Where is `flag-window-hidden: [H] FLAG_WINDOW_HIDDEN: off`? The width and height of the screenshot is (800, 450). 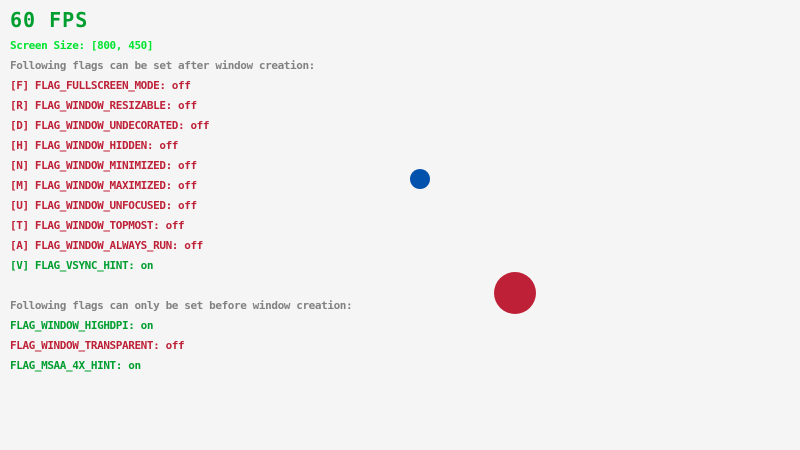
flag-window-hidden: [H] FLAG_WINDOW_HIDDEN: off is located at coordinates (94, 145).